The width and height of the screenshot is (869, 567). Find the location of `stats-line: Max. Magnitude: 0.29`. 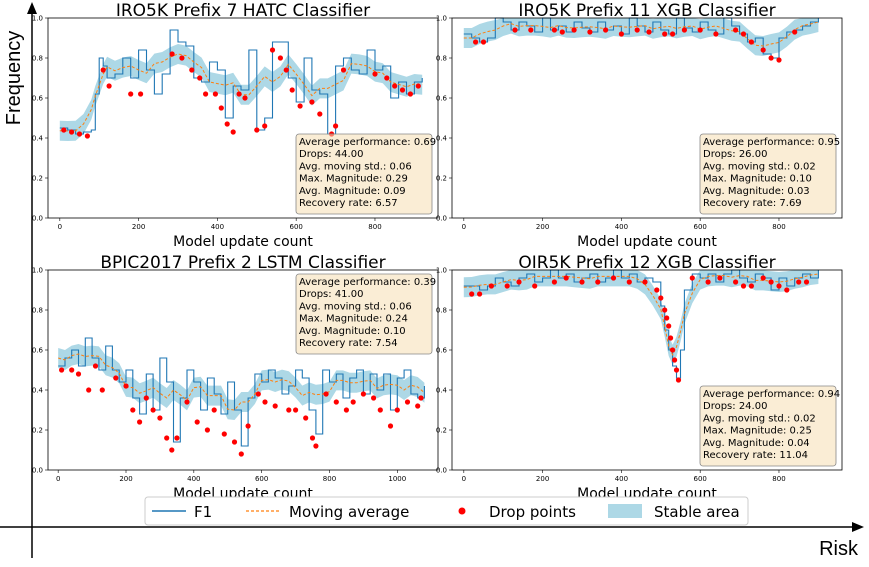

stats-line: Max. Magnitude: 0.29 is located at coordinates (353, 179).